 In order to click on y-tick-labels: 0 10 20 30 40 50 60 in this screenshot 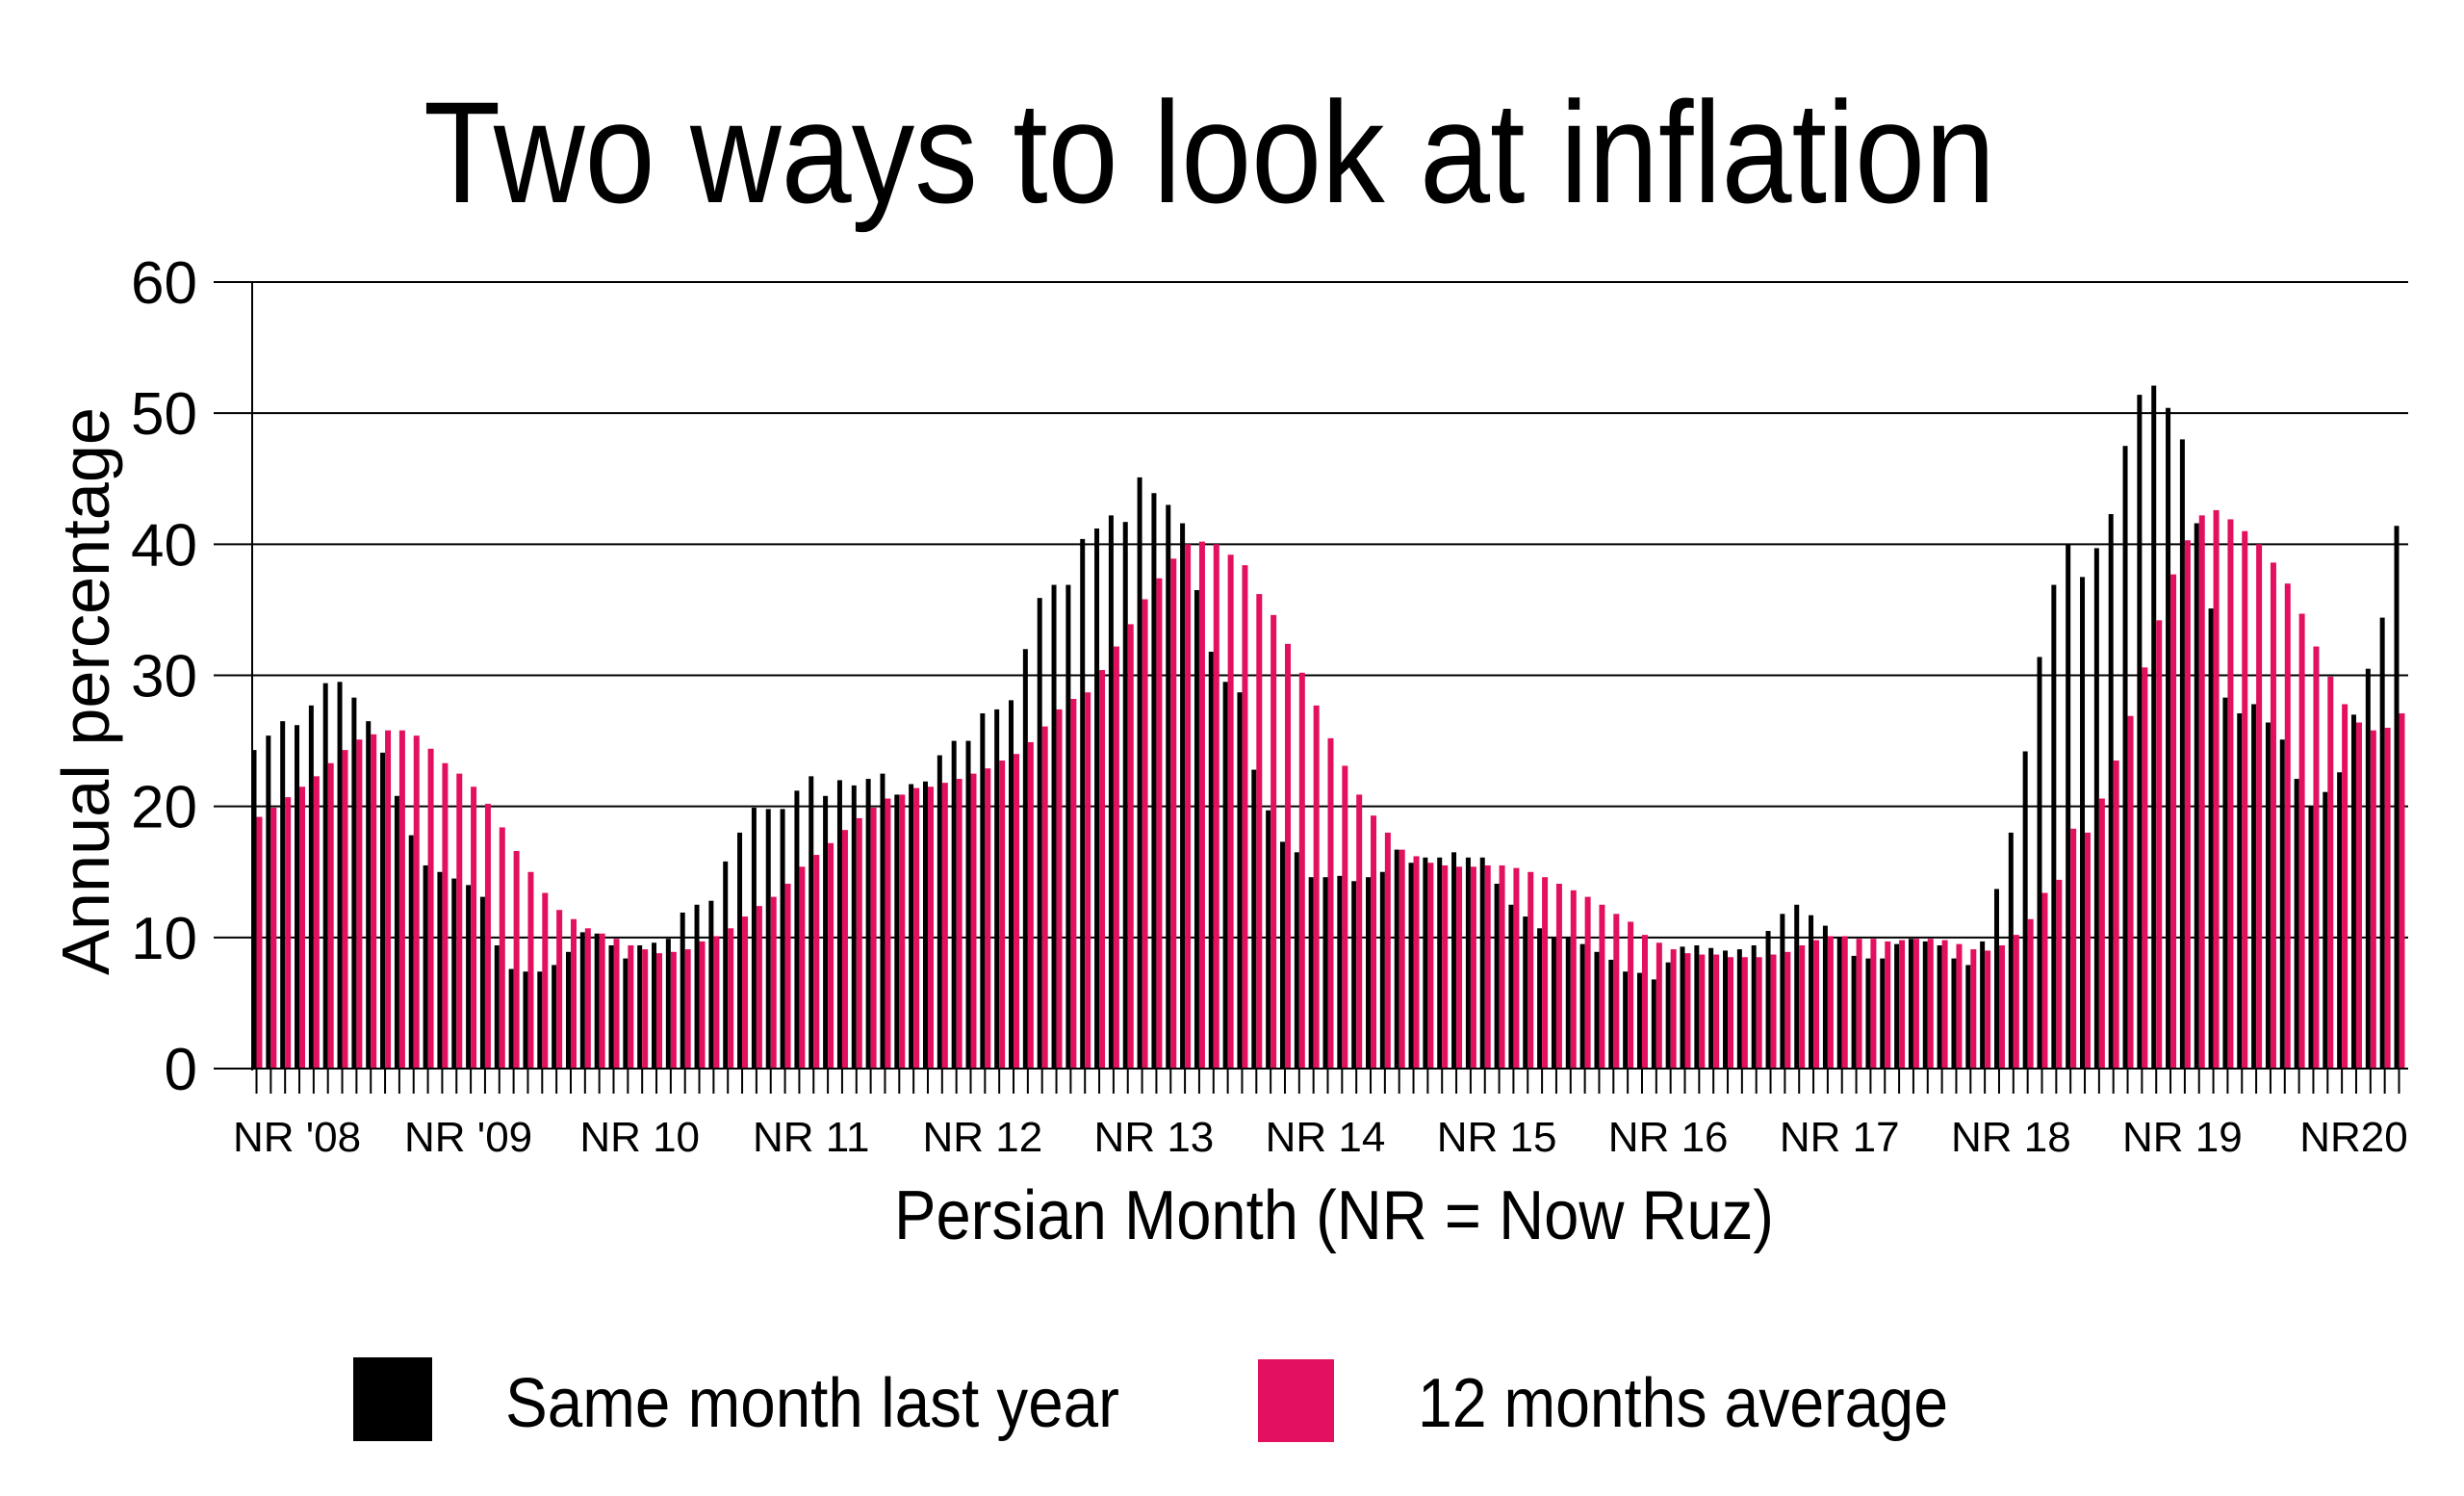, I will do `click(164, 676)`.